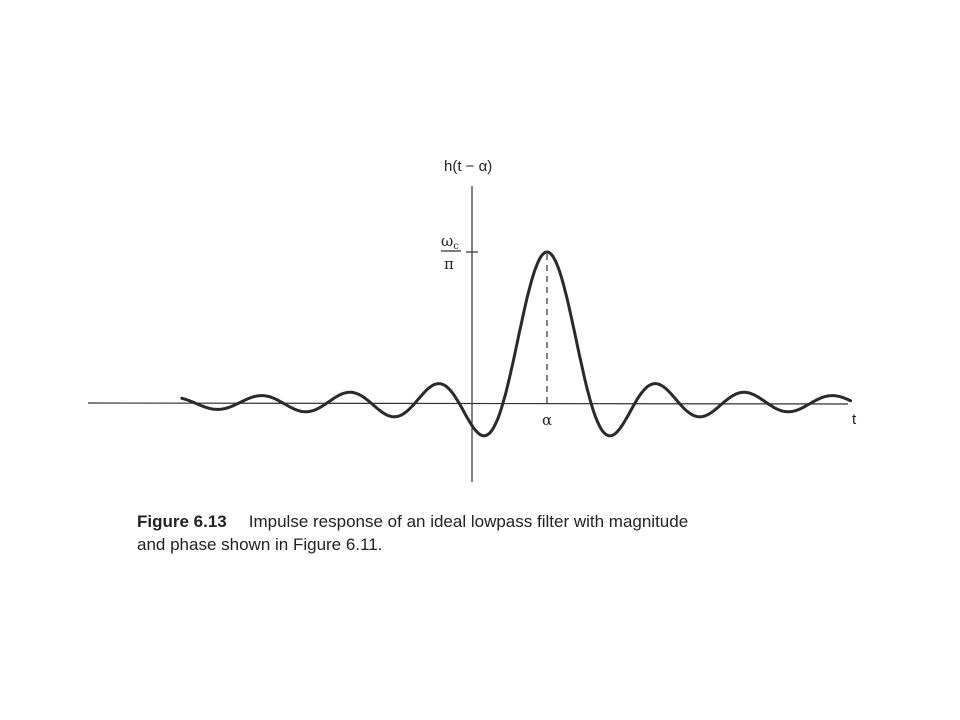 This screenshot has width=960, height=720. I want to click on caption-line-2: and phase shown in Figure 6.11., so click(260, 544).